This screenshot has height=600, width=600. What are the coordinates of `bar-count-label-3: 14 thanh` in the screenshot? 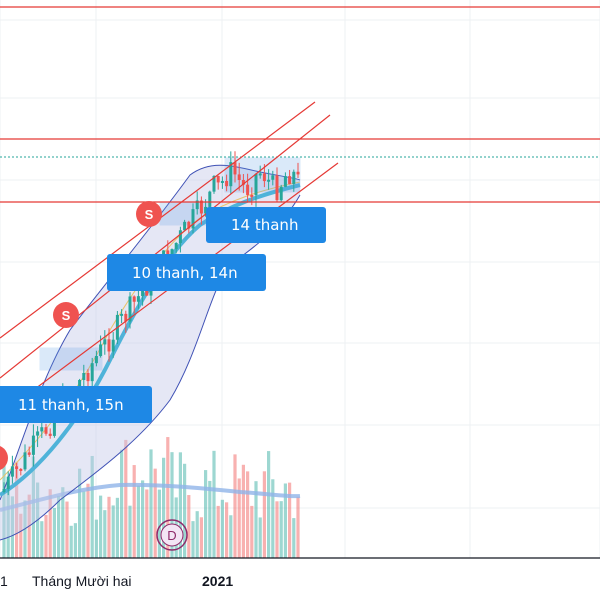 It's located at (266, 225).